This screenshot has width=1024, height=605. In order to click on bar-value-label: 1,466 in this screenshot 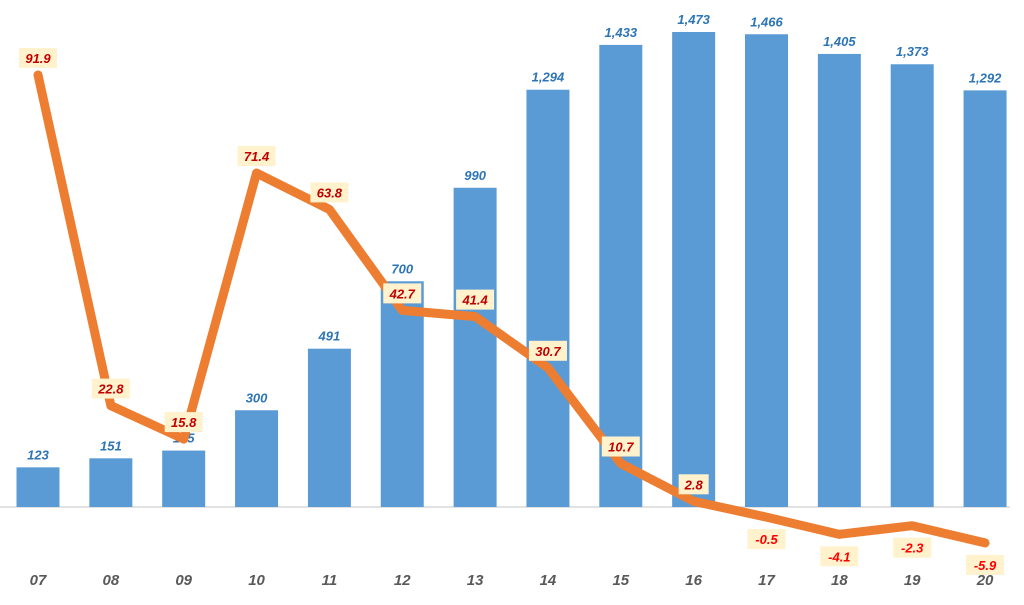, I will do `click(766, 21)`.